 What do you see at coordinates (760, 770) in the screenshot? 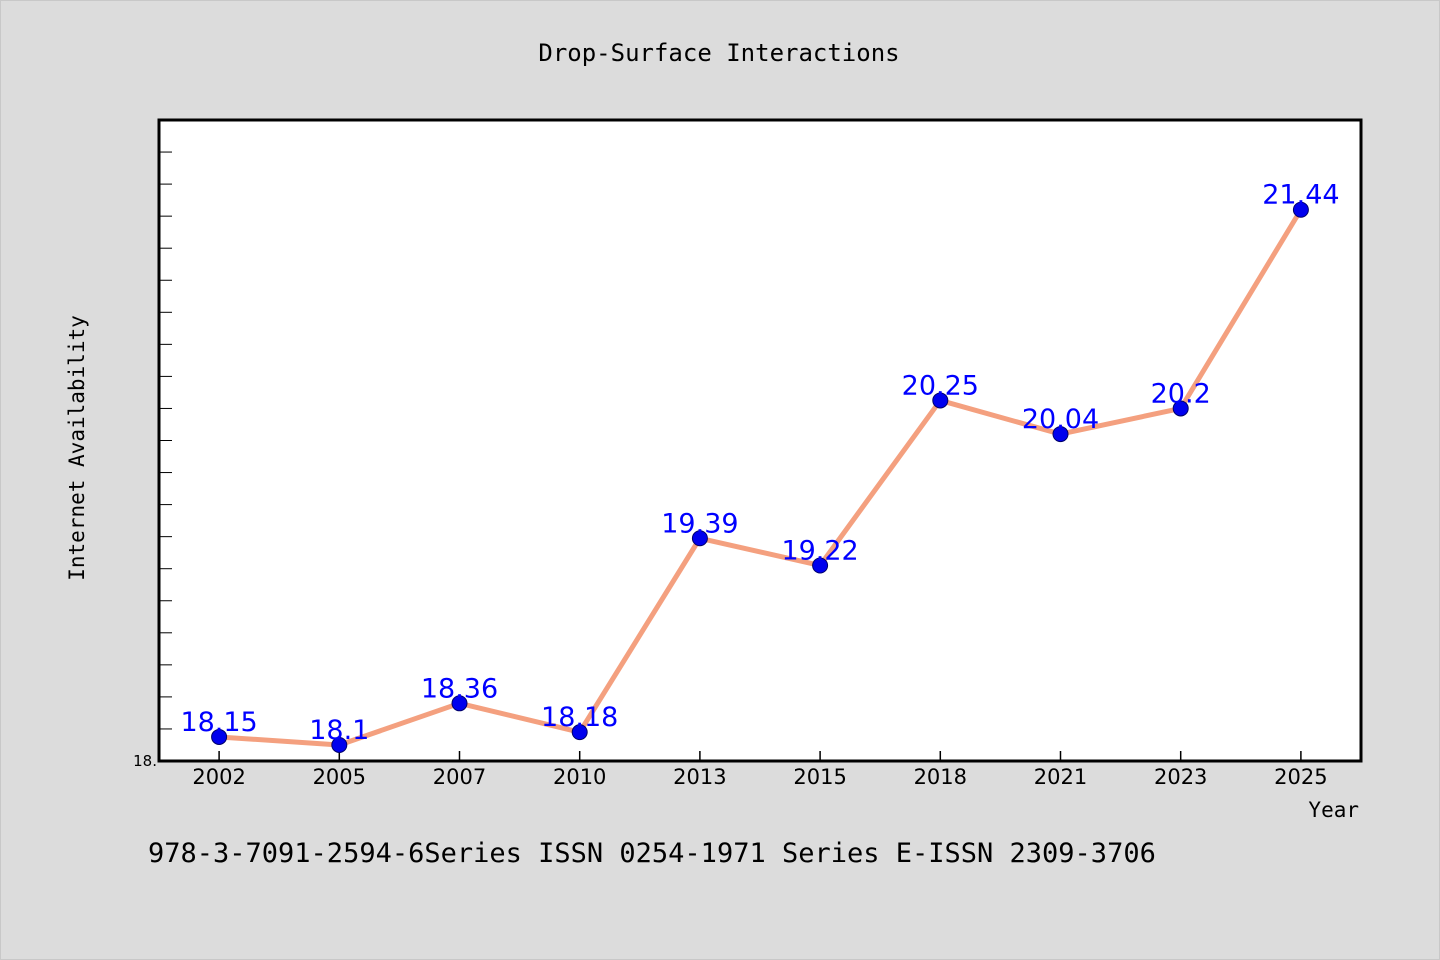
I see `x-axis-ticks: 2002 2005 2007 2010 2013 2015 2018 2021 2023 2025` at bounding box center [760, 770].